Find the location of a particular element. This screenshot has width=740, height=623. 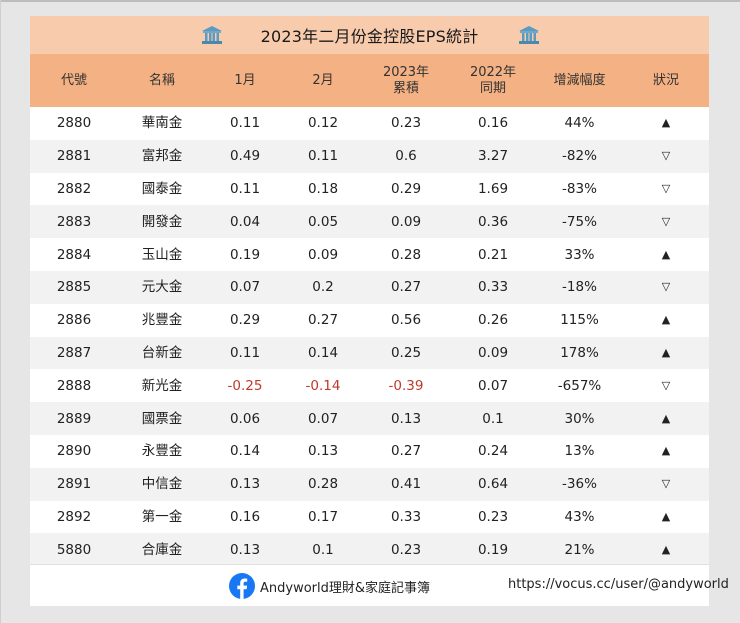

cell-feb: 0.18 is located at coordinates (323, 188).